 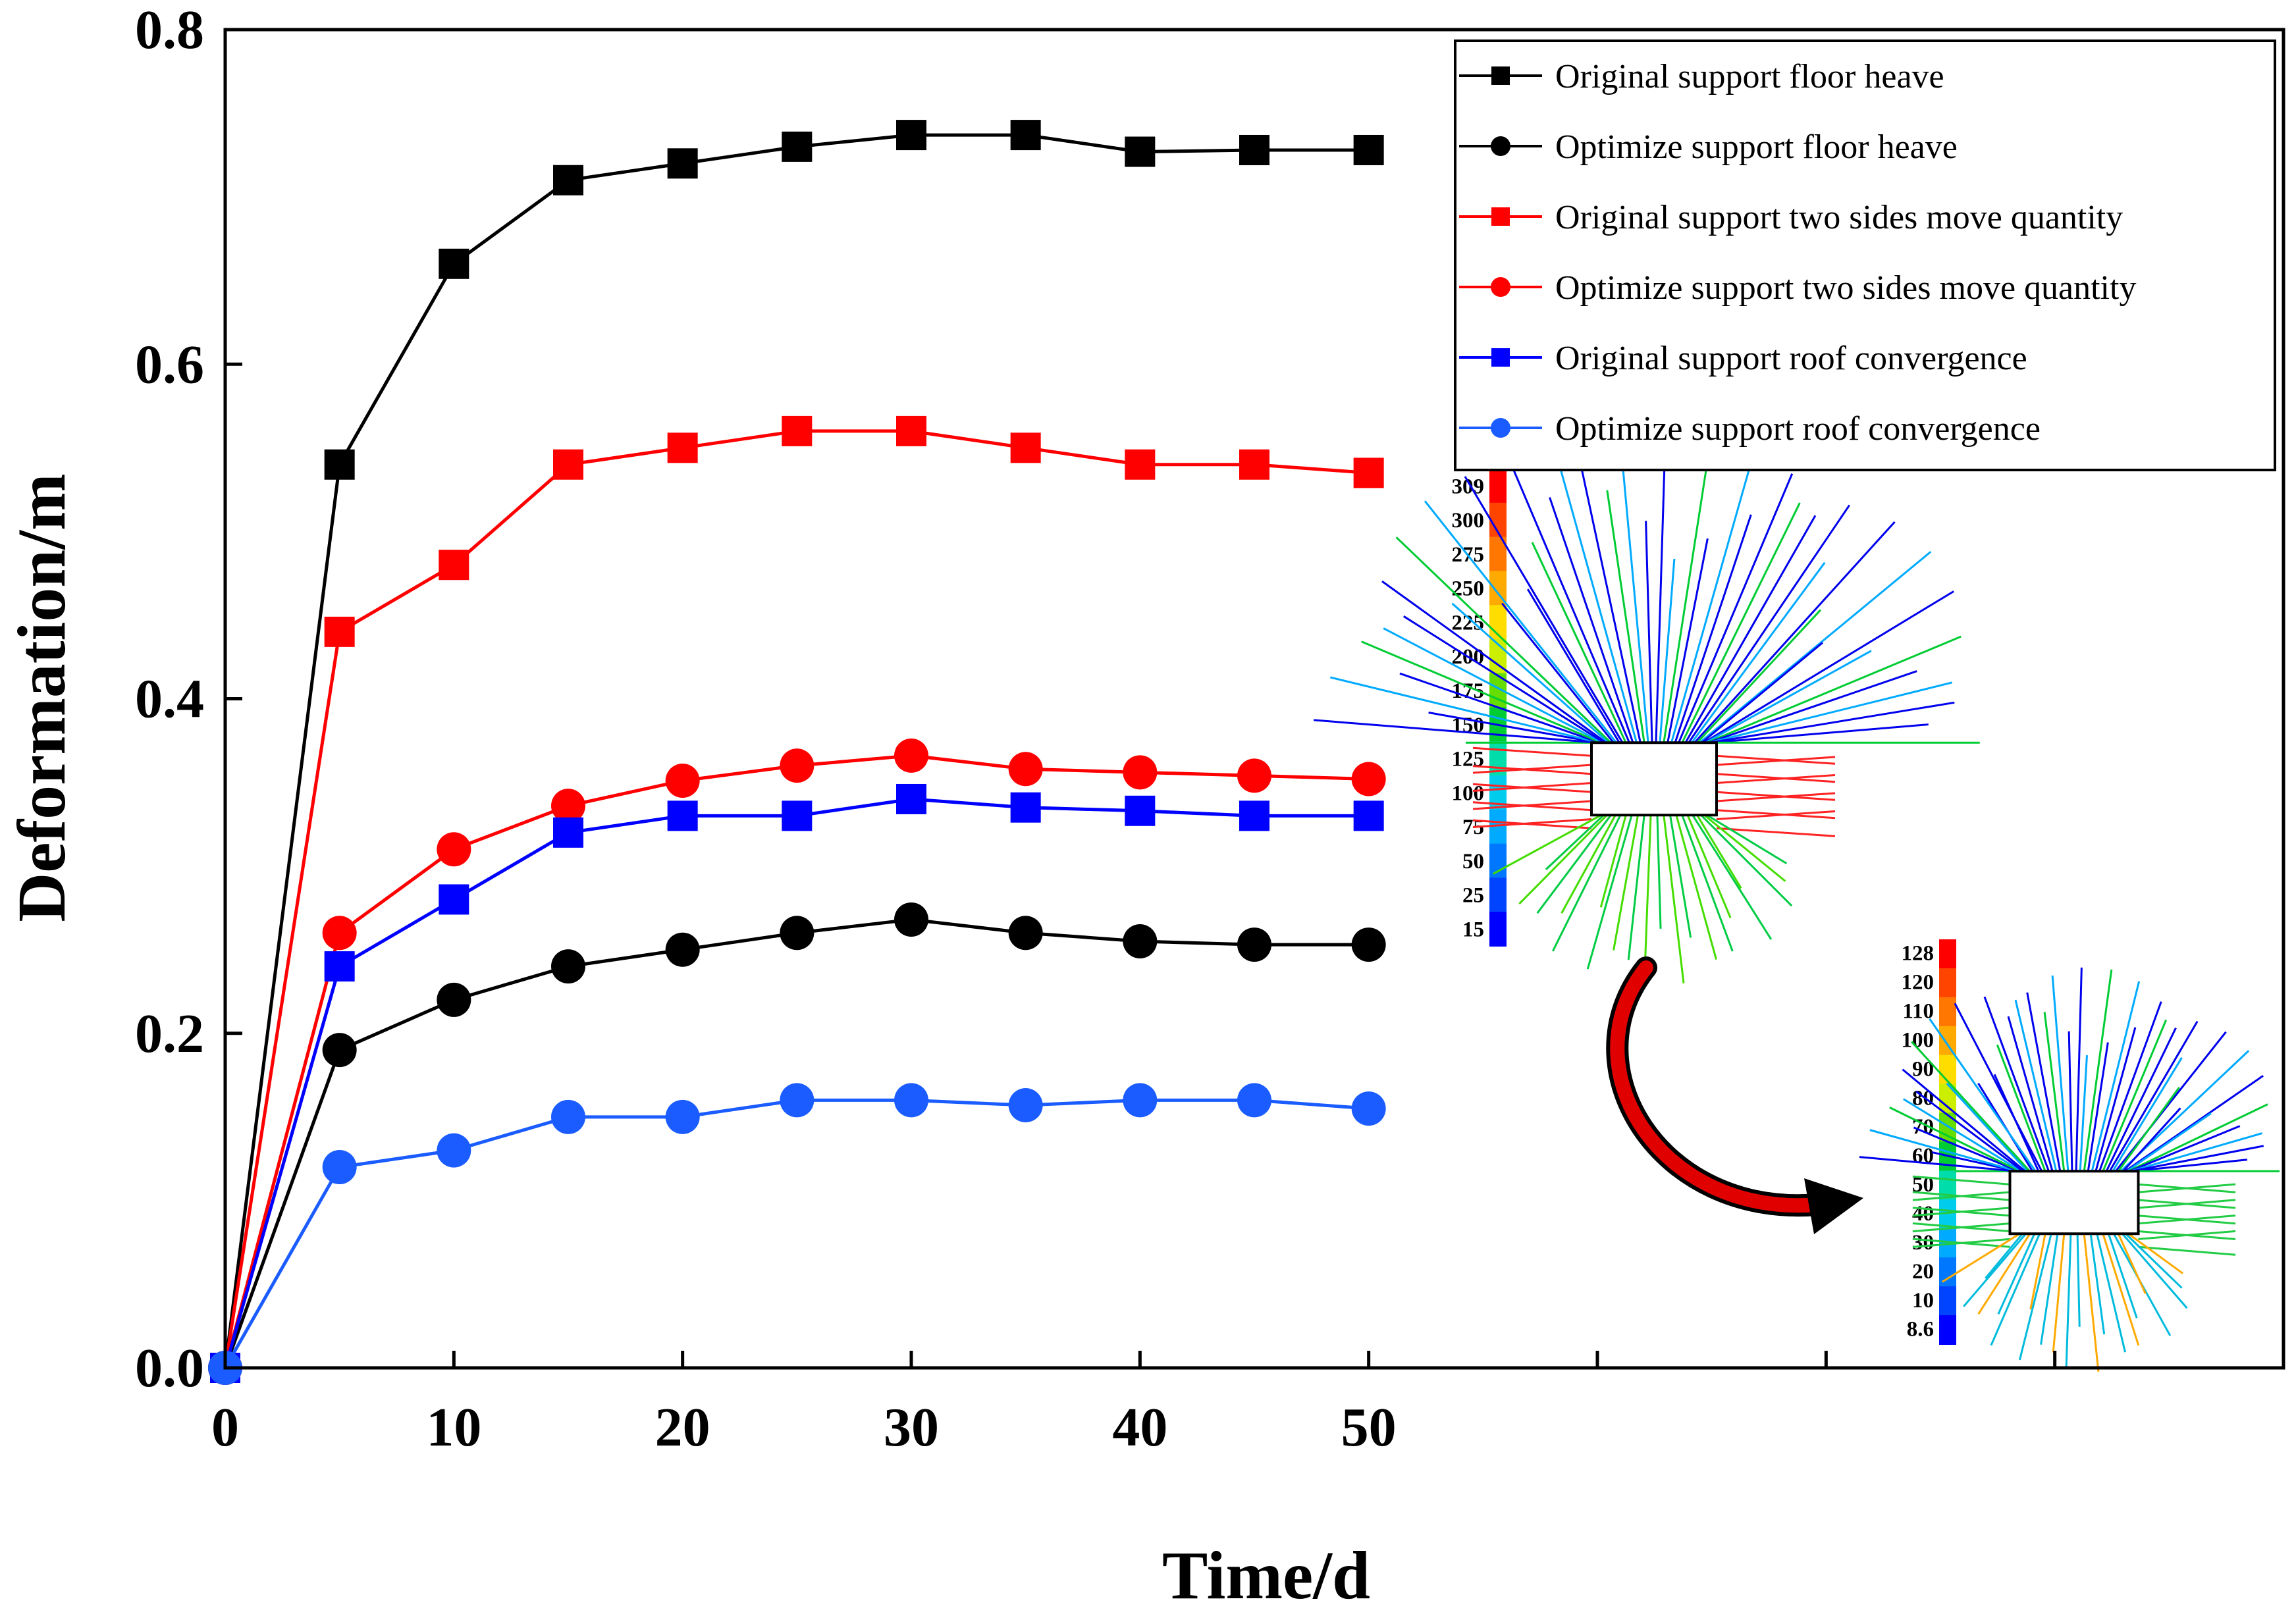 What do you see at coordinates (1920, 1330) in the screenshot?
I see `colorbar-label: 8.6` at bounding box center [1920, 1330].